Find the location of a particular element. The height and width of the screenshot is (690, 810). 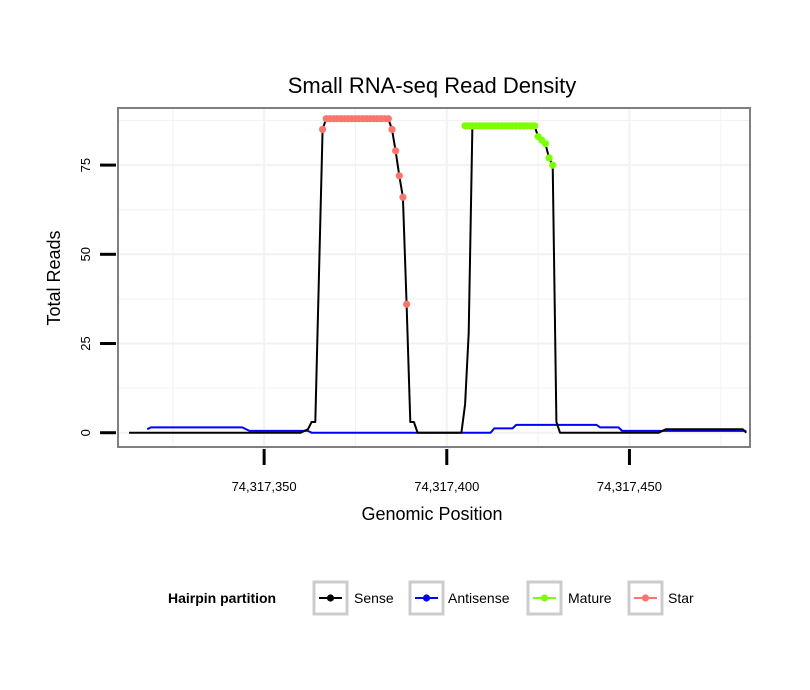

x-tick-label: 74,317,350 is located at coordinates (264, 486).